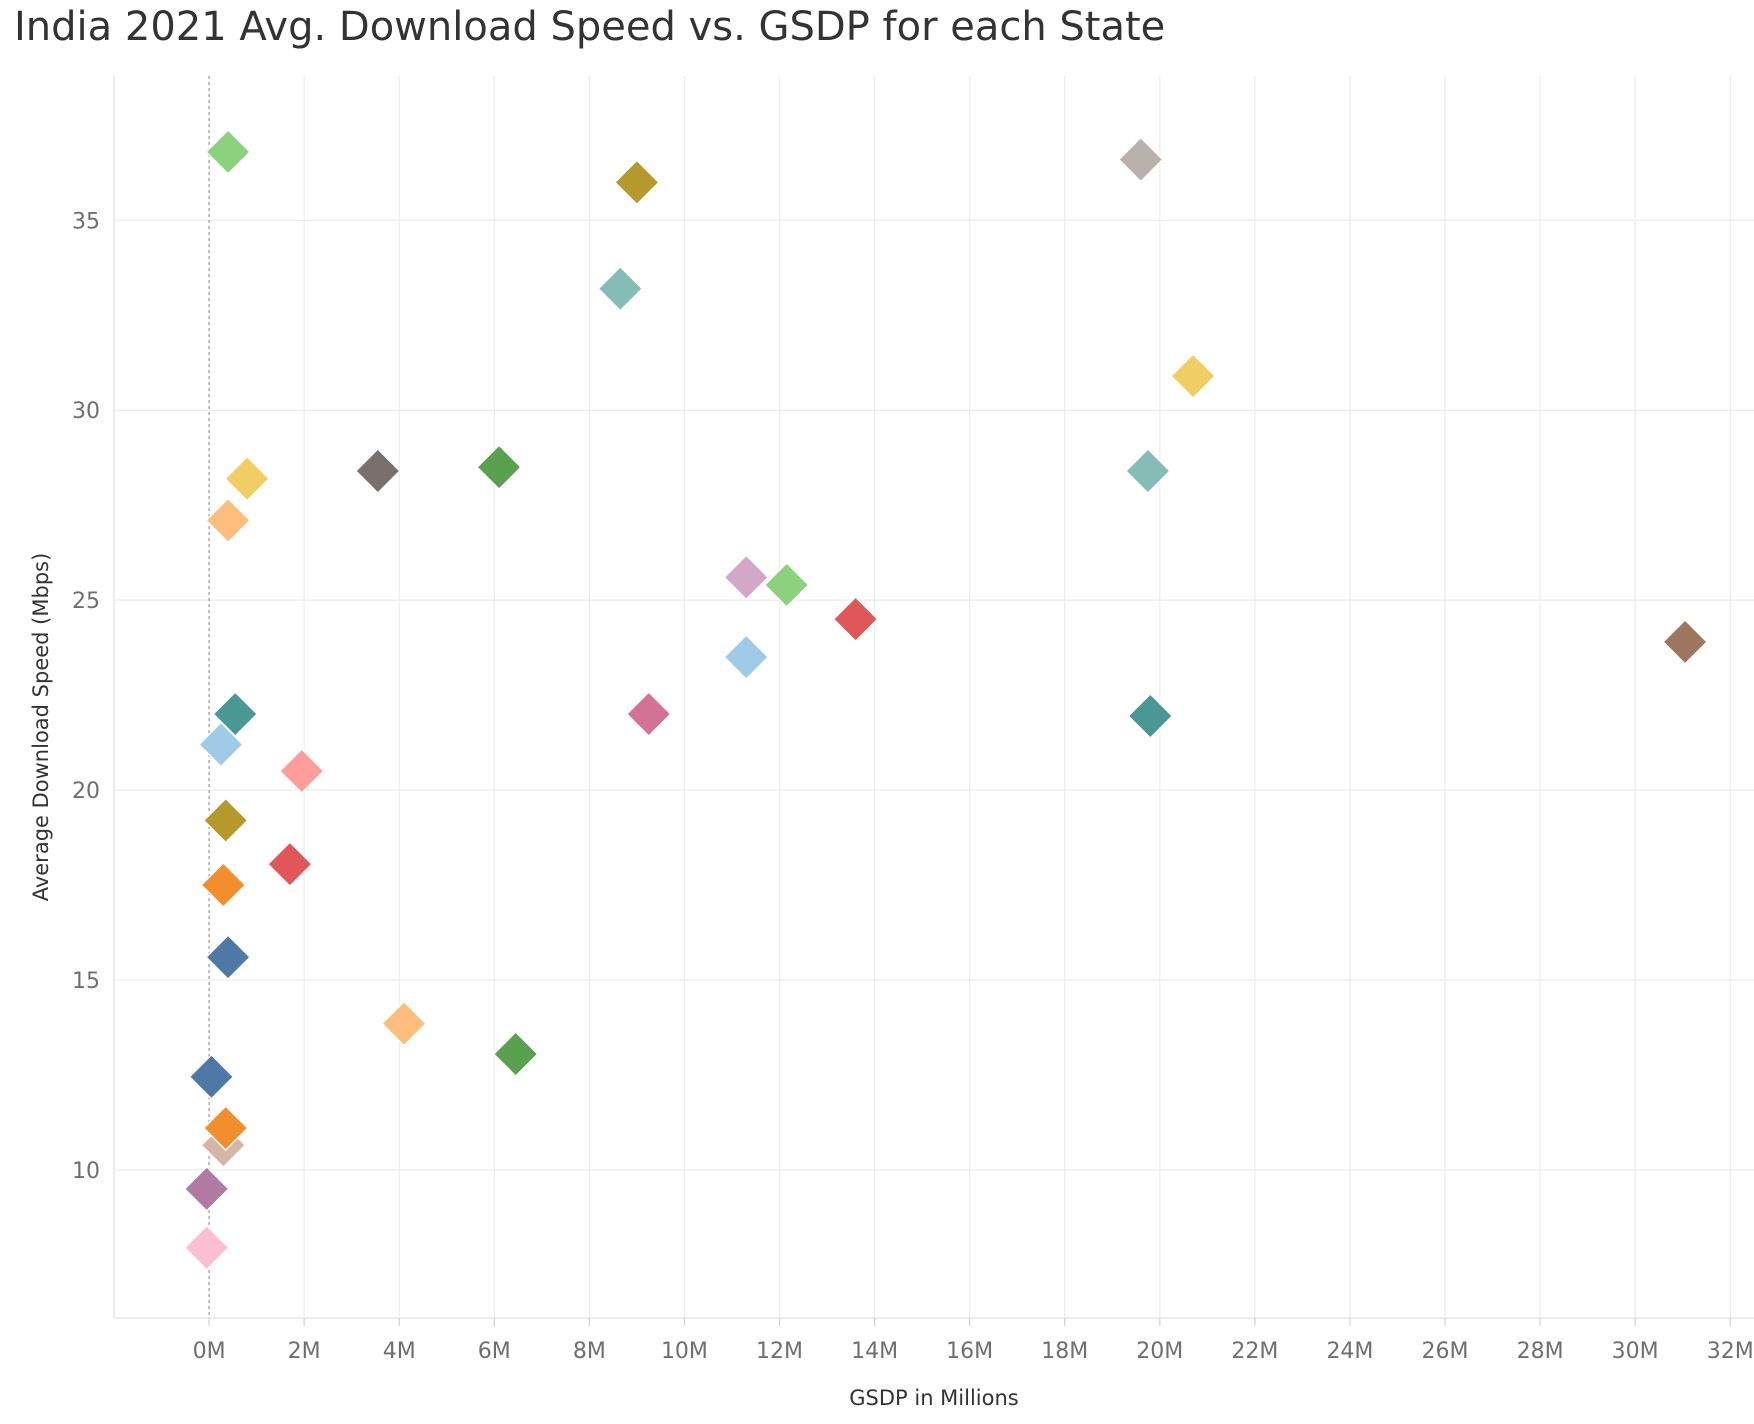 Image resolution: width=1754 pixels, height=1424 pixels. Describe the element at coordinates (1254, 1351) in the screenshot. I see `x-tick-label: 22M` at that location.